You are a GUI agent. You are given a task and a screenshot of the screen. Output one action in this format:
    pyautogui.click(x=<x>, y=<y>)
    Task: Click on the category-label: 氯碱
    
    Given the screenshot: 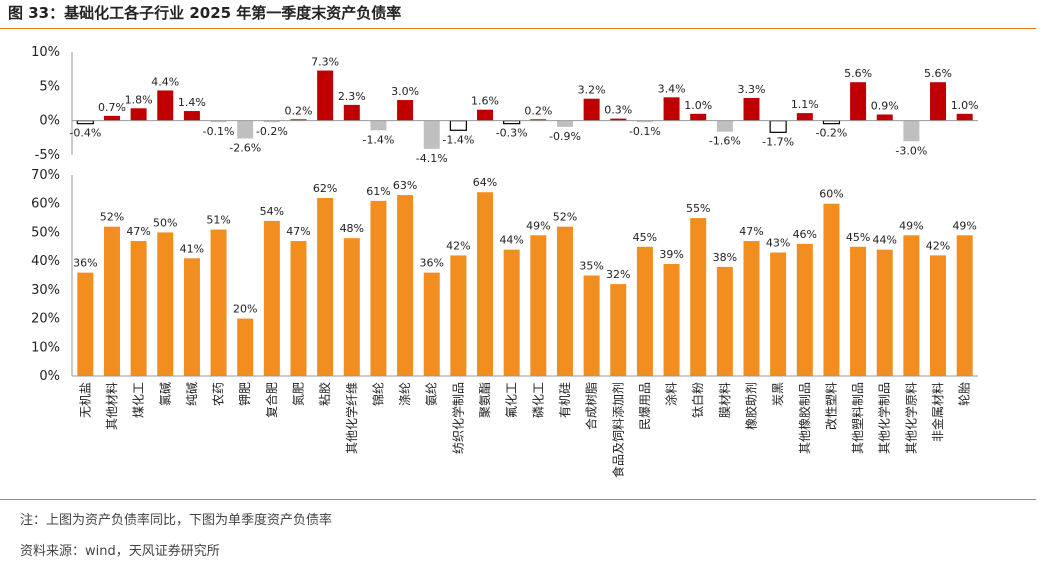 What is the action you would take?
    pyautogui.click(x=165, y=394)
    